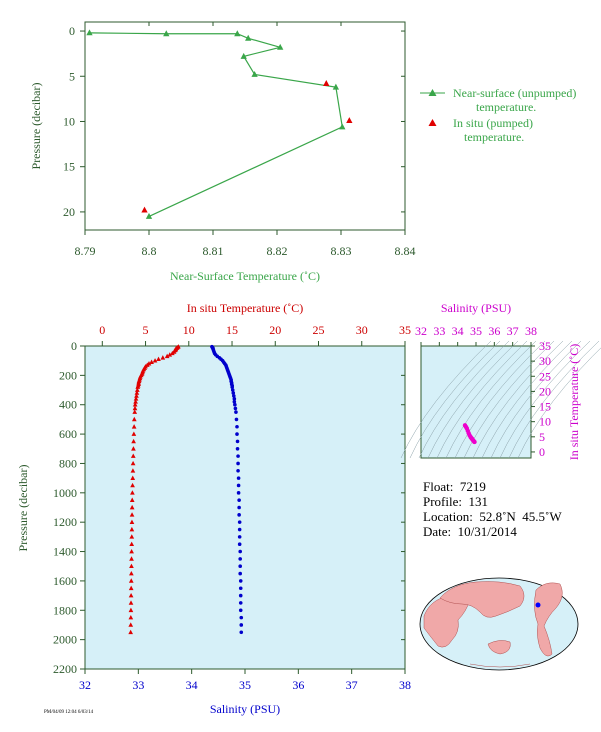 The height and width of the screenshot is (732, 601). Describe the element at coordinates (102, 330) in the screenshot. I see `temperature-tick-label: 0` at that location.